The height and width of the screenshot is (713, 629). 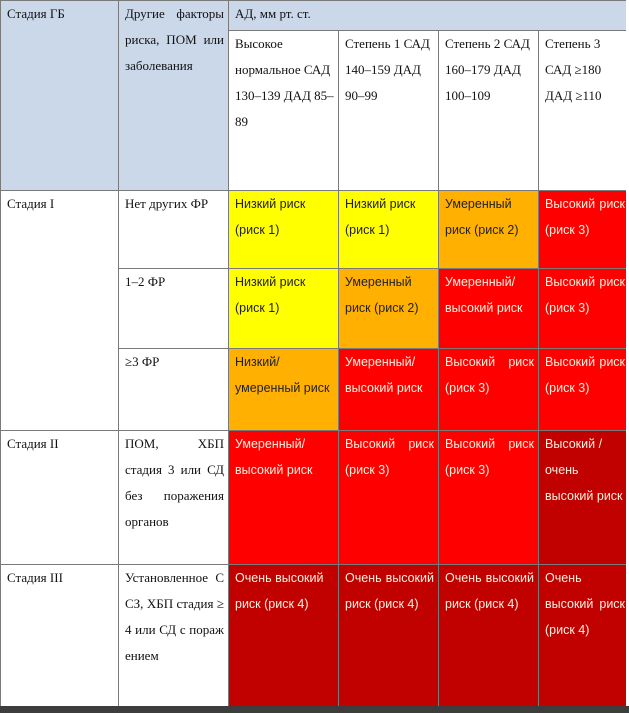 What do you see at coordinates (59, 497) in the screenshot?
I see `stage-cell: Стадия II` at bounding box center [59, 497].